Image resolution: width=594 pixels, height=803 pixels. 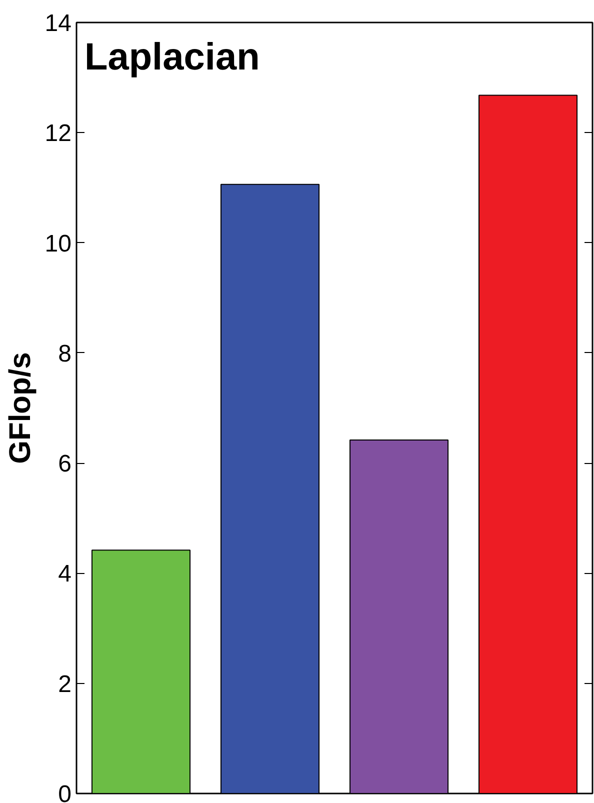 What do you see at coordinates (65, 464) in the screenshot?
I see `y-tick-label: 6` at bounding box center [65, 464].